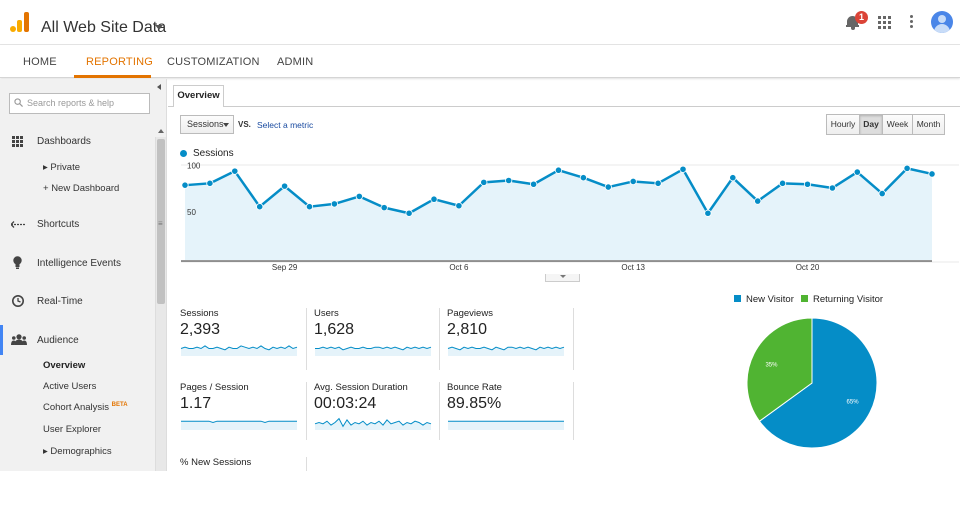 Image resolution: width=960 pixels, height=519 pixels. What do you see at coordinates (326, 313) in the screenshot?
I see `metric-label: Users` at bounding box center [326, 313].